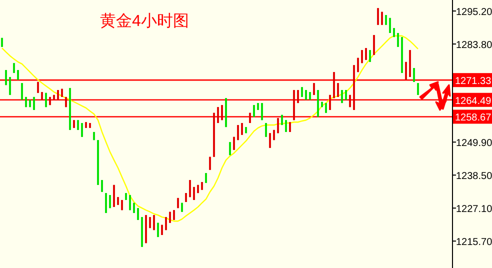  What do you see at coordinates (474, 176) in the screenshot?
I see `y-tick-label: 1238.50` at bounding box center [474, 176].